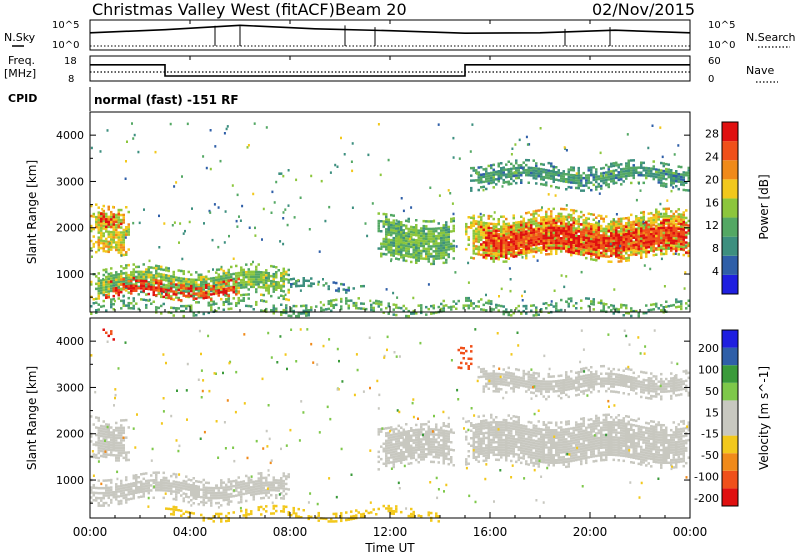  Describe the element at coordinates (712, 133) in the screenshot. I see `colorbar-tick-label: 28` at that location.